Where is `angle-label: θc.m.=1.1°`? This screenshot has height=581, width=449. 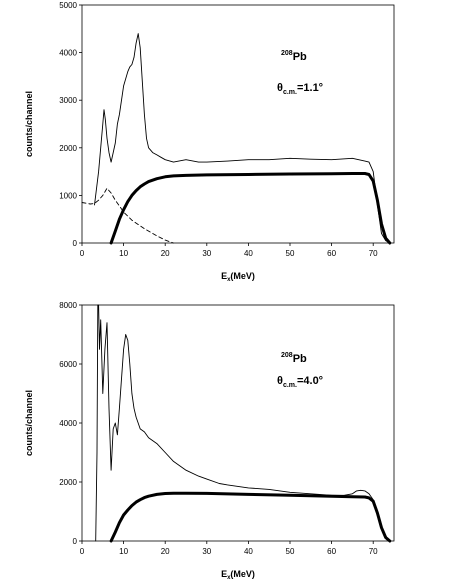
angle-label: θc.m.=1.1° is located at coordinates (300, 89).